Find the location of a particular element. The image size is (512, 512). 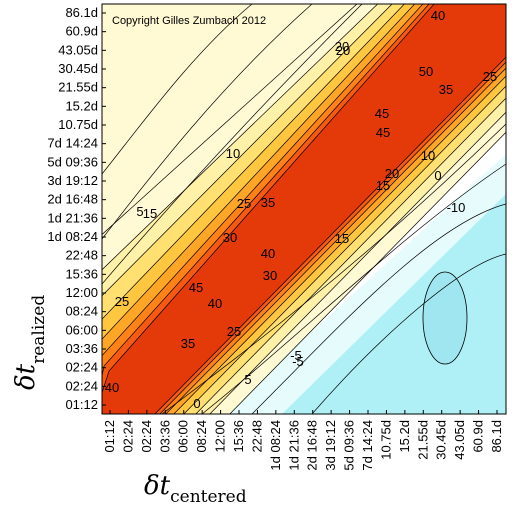

x-tick-label: 1d 21:36 is located at coordinates (293, 445).